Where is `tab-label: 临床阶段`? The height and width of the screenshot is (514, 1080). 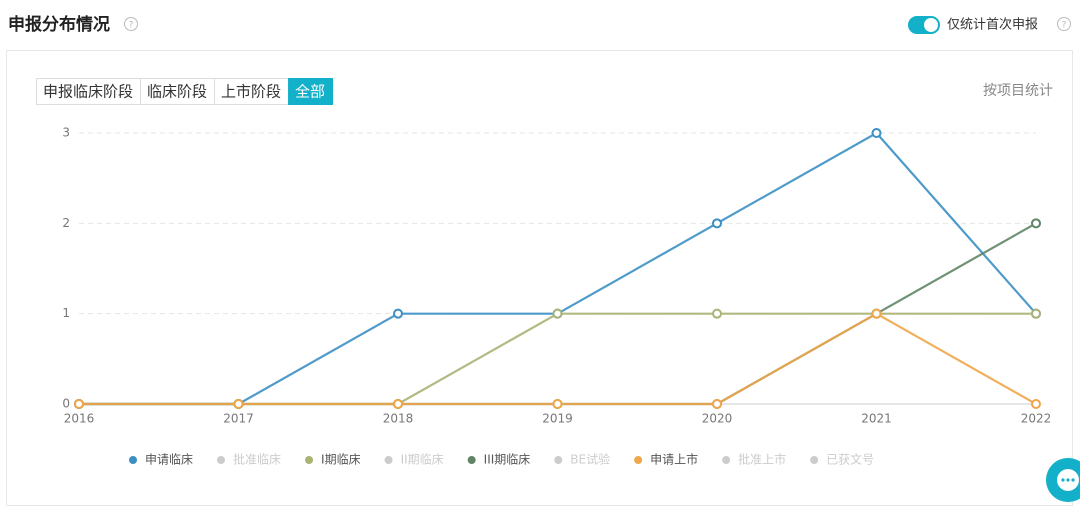 tab-label: 临床阶段 is located at coordinates (177, 92).